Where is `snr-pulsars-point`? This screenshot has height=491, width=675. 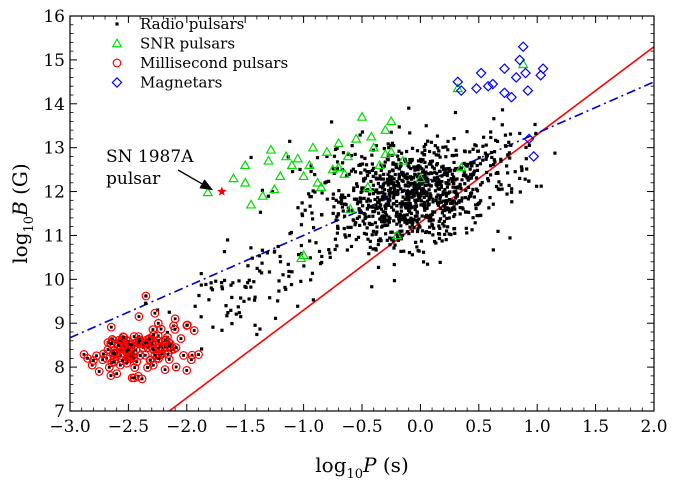
snr-pulsars-point is located at coordinates (391, 120).